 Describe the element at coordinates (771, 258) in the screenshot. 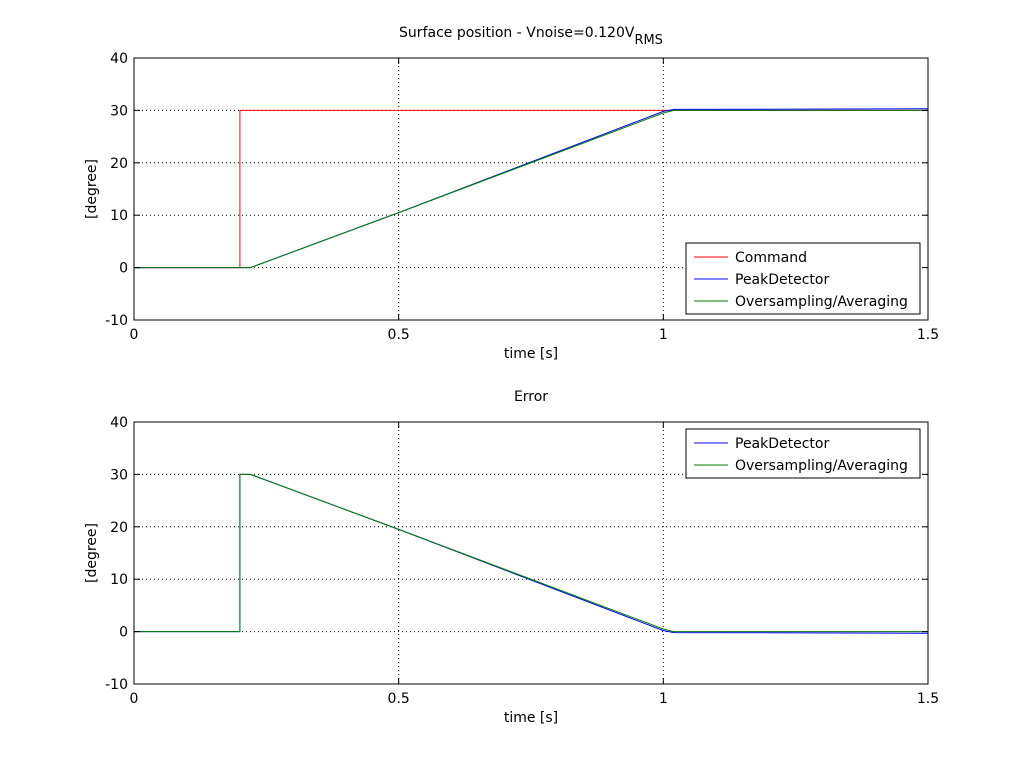

I see `legend-label: Command` at that location.